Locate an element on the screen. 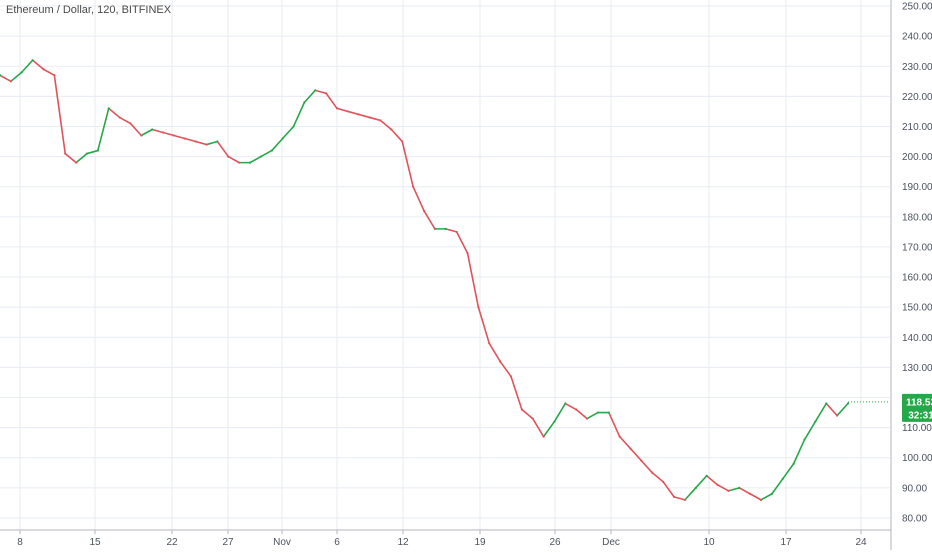 The height and width of the screenshot is (555, 932). x-tick-label: 26 is located at coordinates (555, 542).